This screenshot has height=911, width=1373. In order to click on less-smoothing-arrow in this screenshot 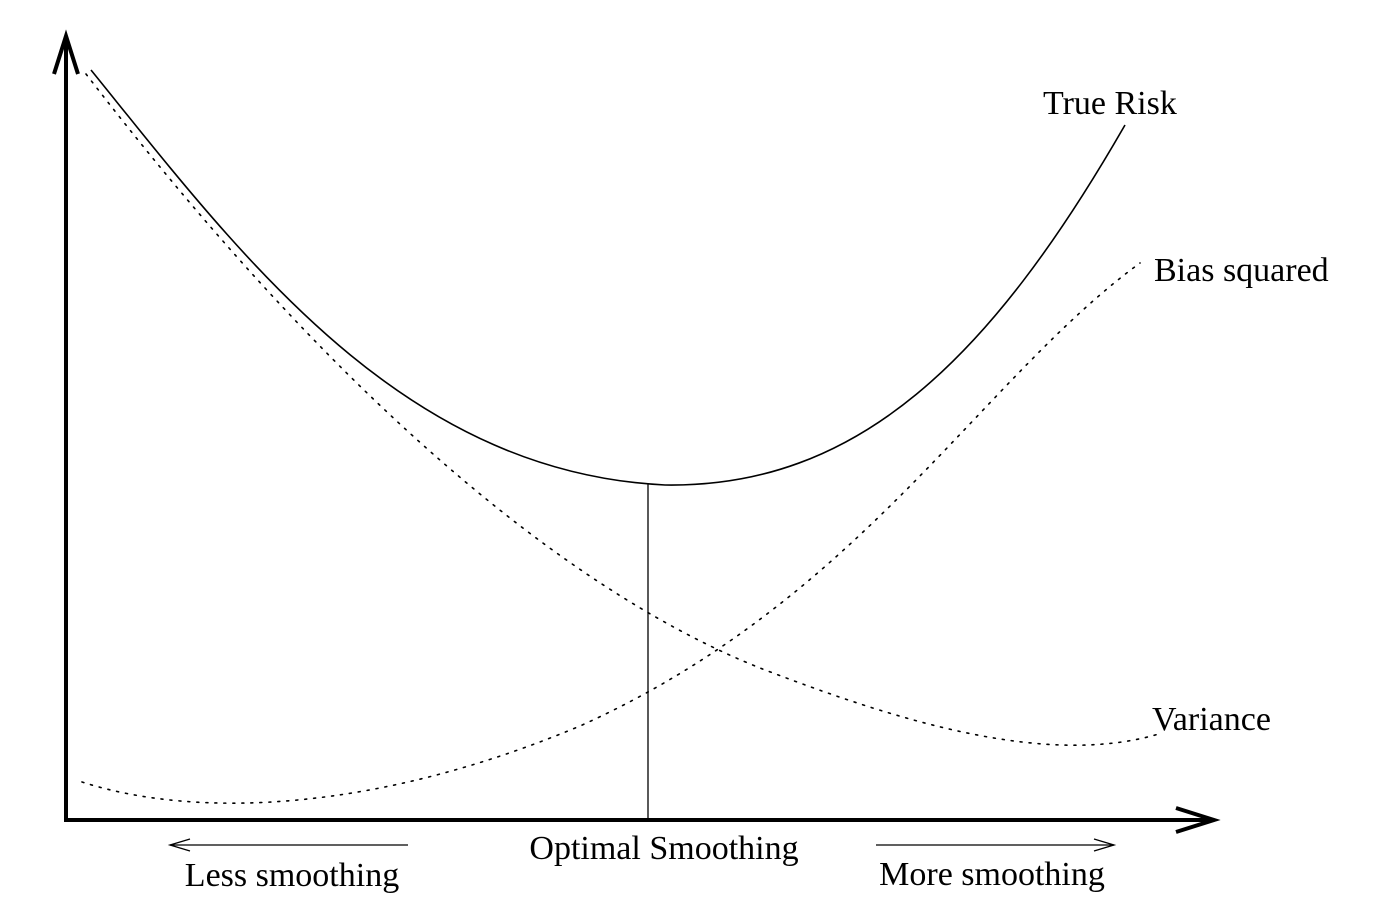, I will do `click(287, 845)`.